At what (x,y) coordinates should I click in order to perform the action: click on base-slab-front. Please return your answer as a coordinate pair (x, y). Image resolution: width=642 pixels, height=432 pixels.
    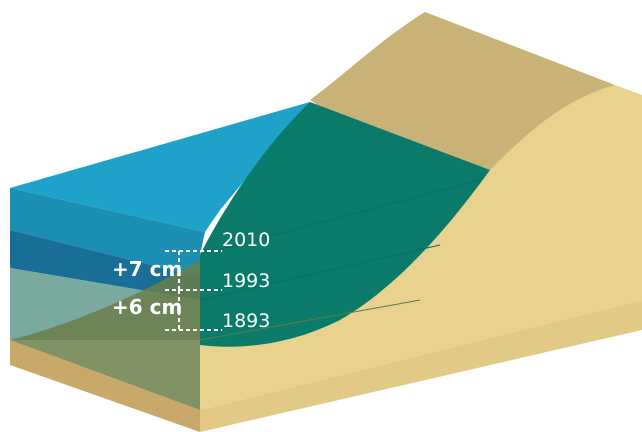
    Looking at the image, I should click on (105, 386).